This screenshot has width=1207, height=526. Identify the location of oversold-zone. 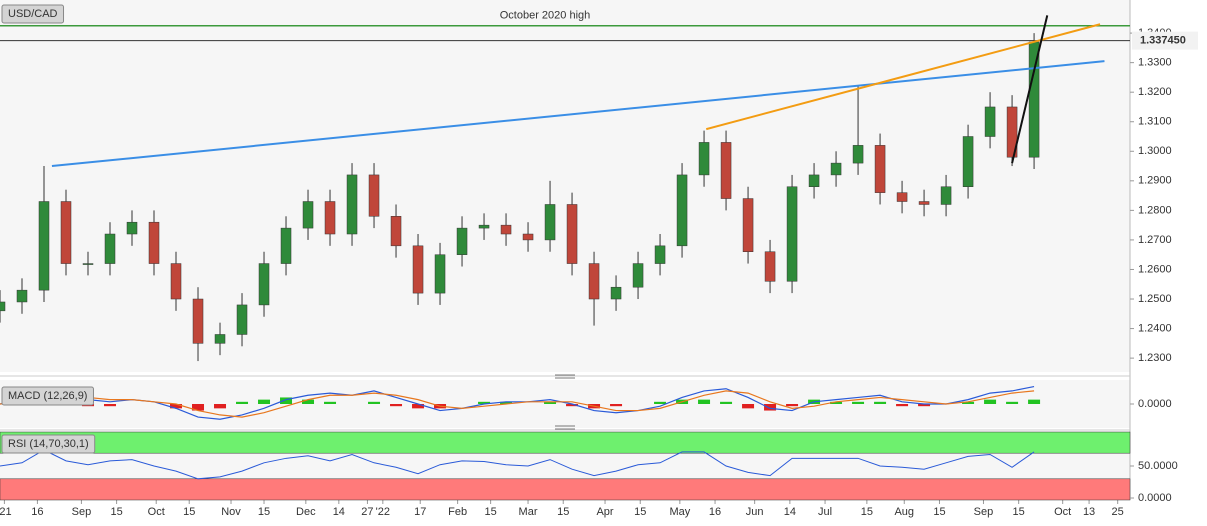
(565, 489).